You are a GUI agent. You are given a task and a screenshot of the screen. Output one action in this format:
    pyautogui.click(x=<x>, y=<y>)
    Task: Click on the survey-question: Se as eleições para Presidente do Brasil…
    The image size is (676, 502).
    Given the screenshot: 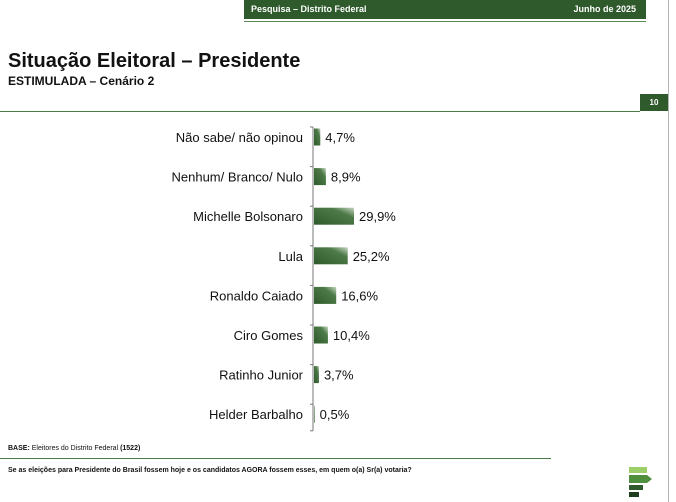 What is the action you would take?
    pyautogui.click(x=210, y=470)
    